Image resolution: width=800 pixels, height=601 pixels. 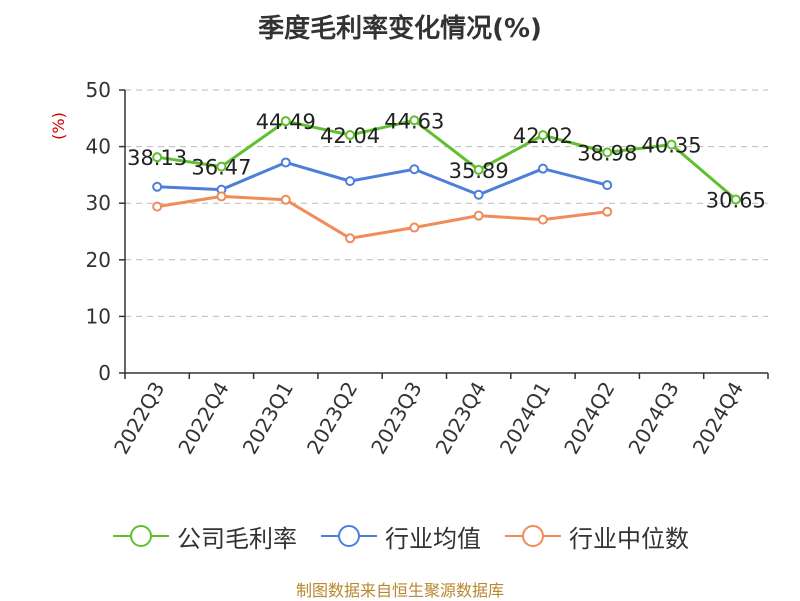 I want to click on x-tick-label: 2023Q1, so click(x=268, y=418).